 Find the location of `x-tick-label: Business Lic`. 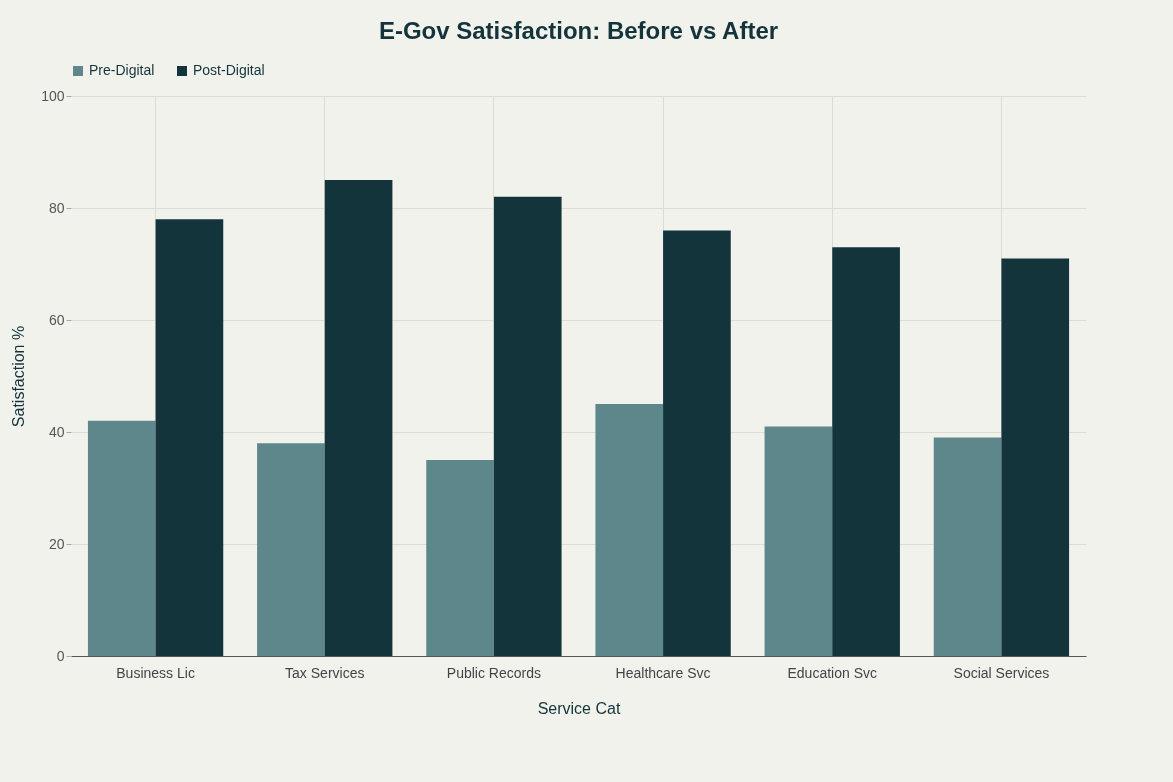

x-tick-label: Business Lic is located at coordinates (155, 672).